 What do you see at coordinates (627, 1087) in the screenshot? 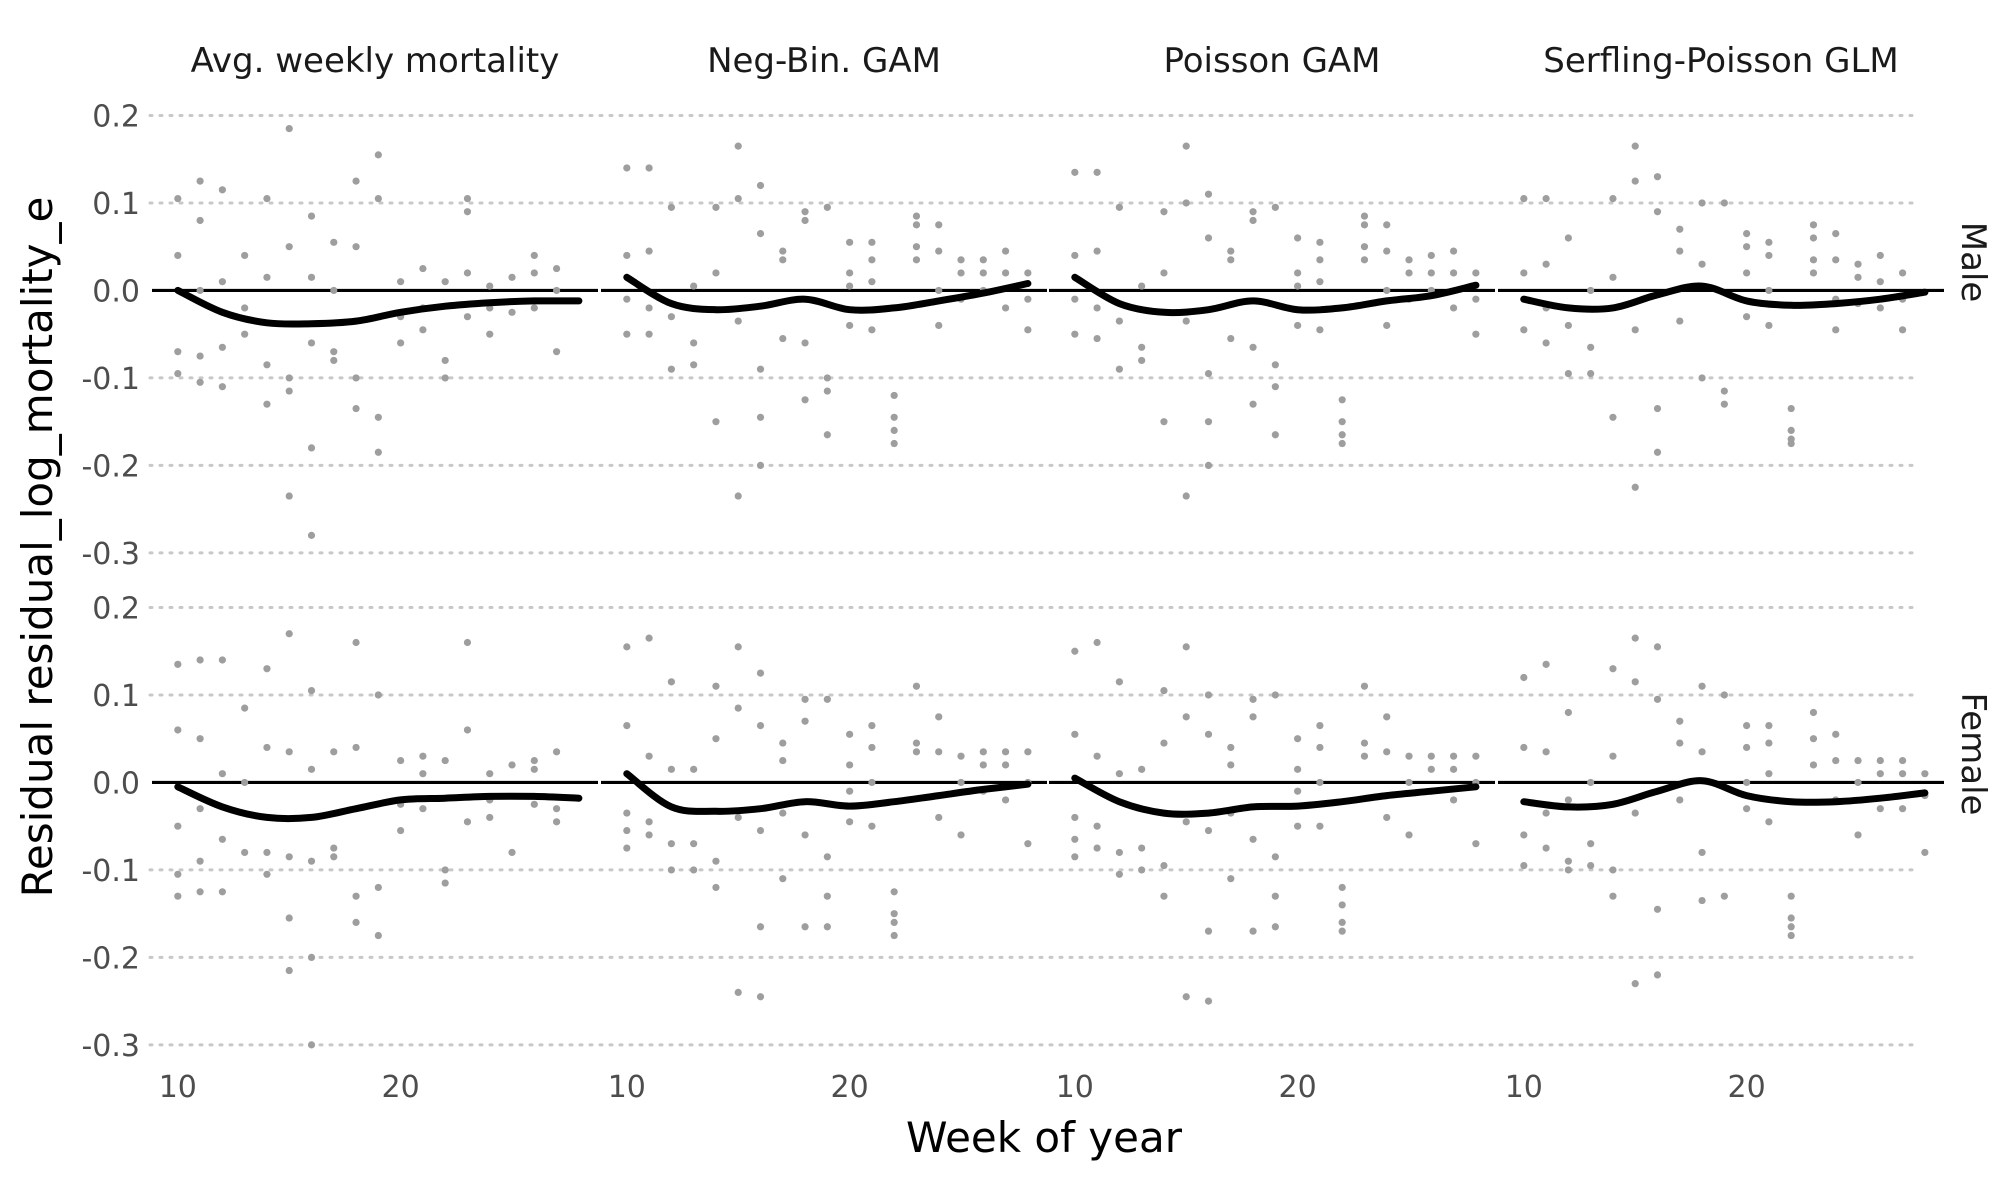
I see `x-tick-label: 10` at bounding box center [627, 1087].